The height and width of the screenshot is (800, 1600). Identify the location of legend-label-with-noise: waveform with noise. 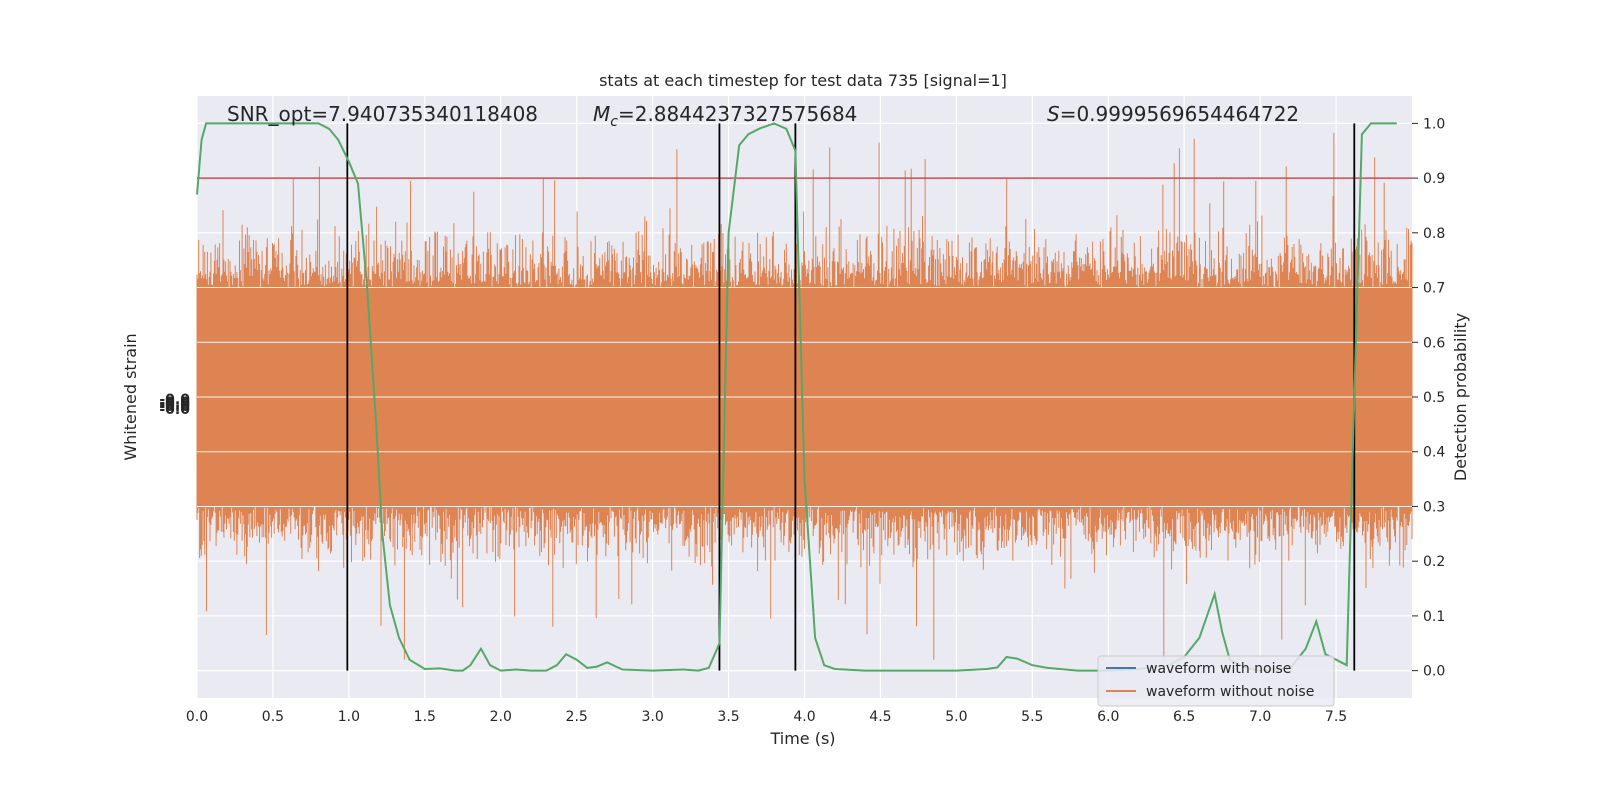
(1218, 669).